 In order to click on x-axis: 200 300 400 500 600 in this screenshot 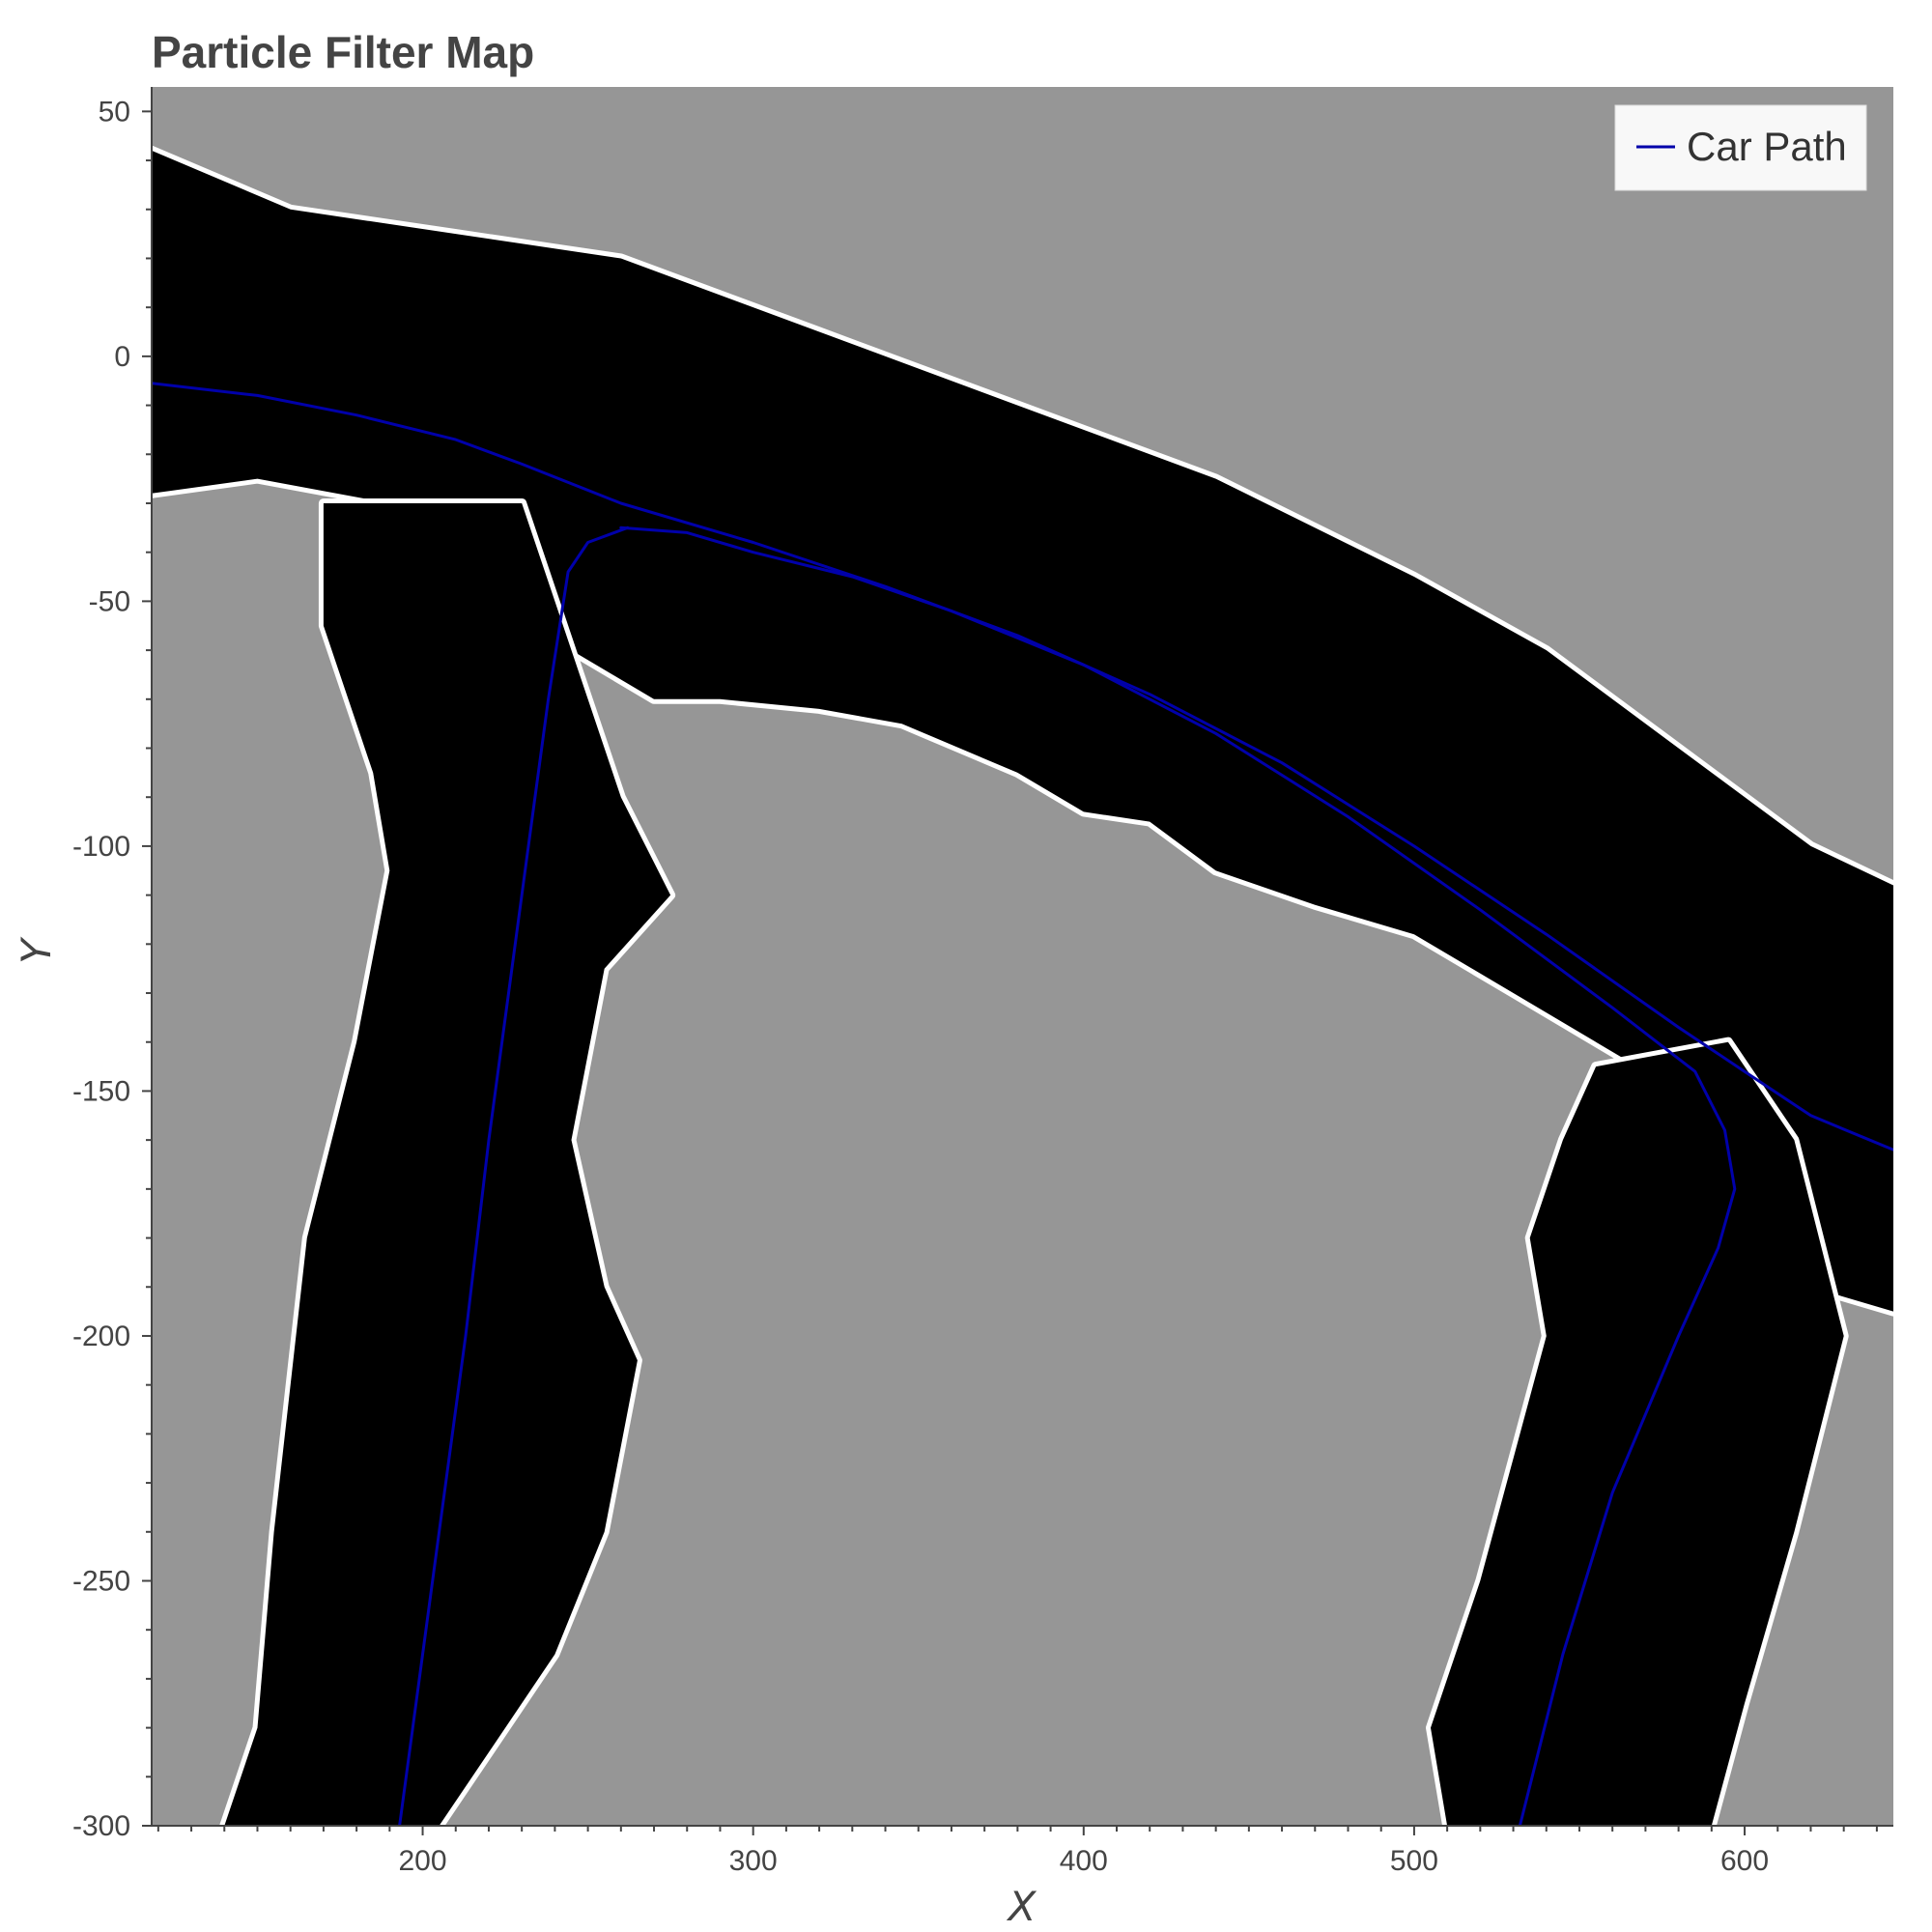, I will do `click(1022, 1851)`.